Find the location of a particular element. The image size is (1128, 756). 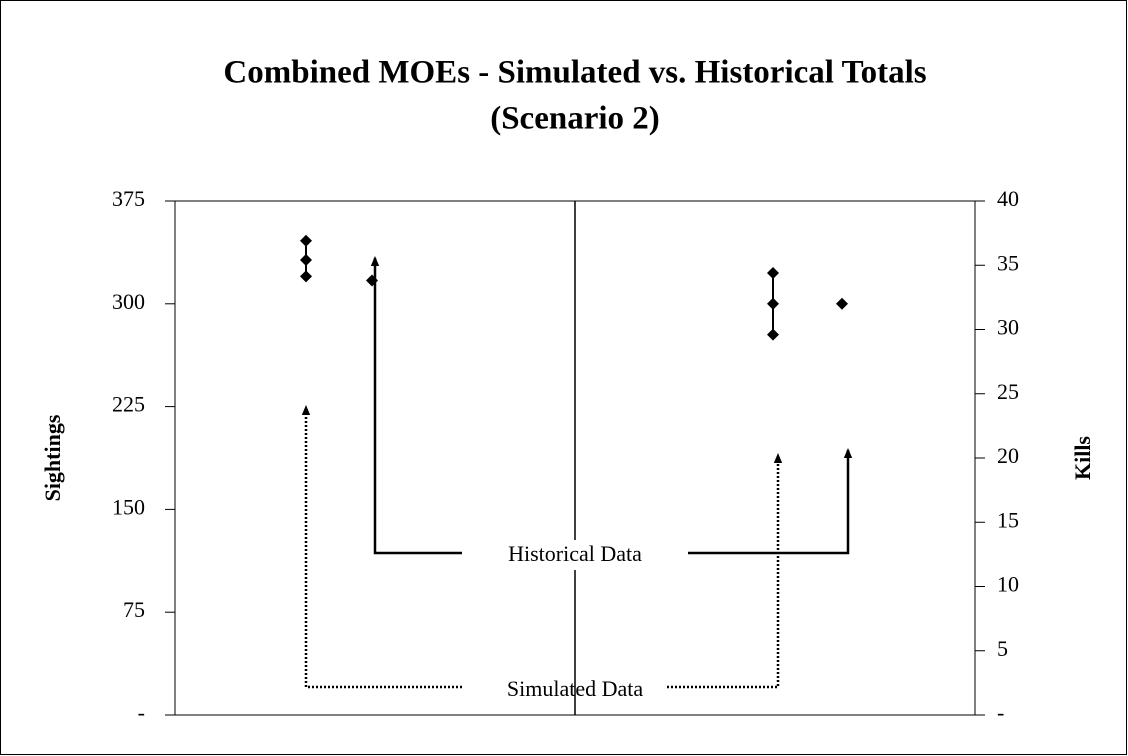

y2-tick-label: 25 is located at coordinates (1008, 391).